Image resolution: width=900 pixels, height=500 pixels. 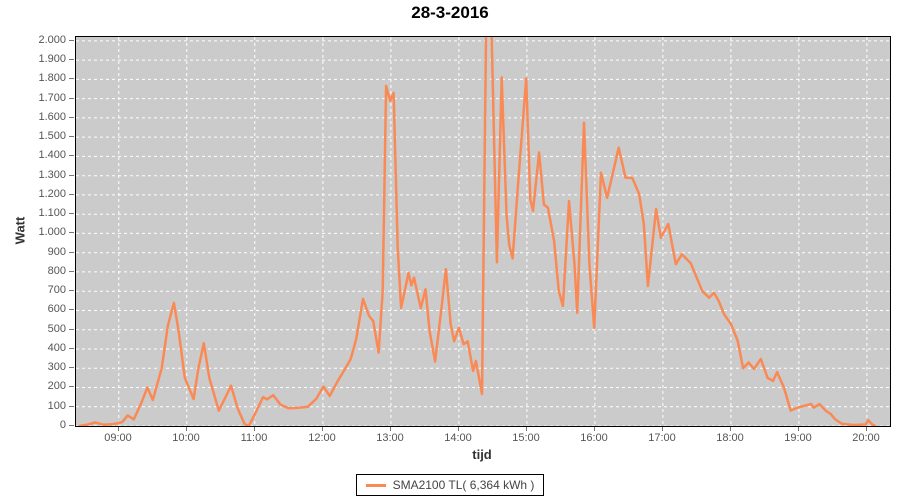 What do you see at coordinates (62, 425) in the screenshot?
I see `y-tick-label: 0` at bounding box center [62, 425].